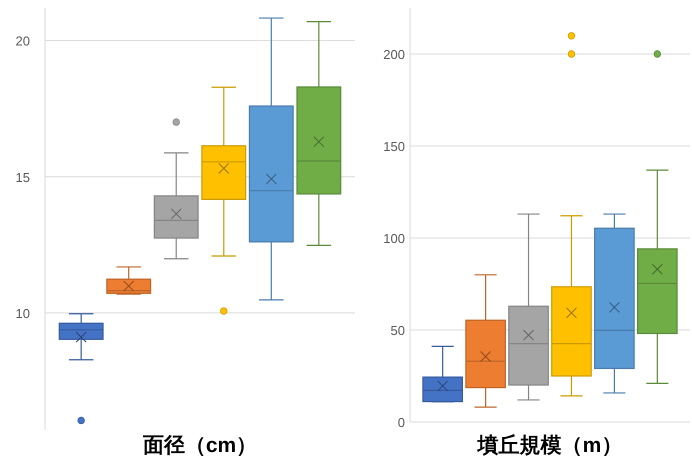 The width and height of the screenshot is (692, 457). I want to click on y-tick-label: 150, so click(394, 146).